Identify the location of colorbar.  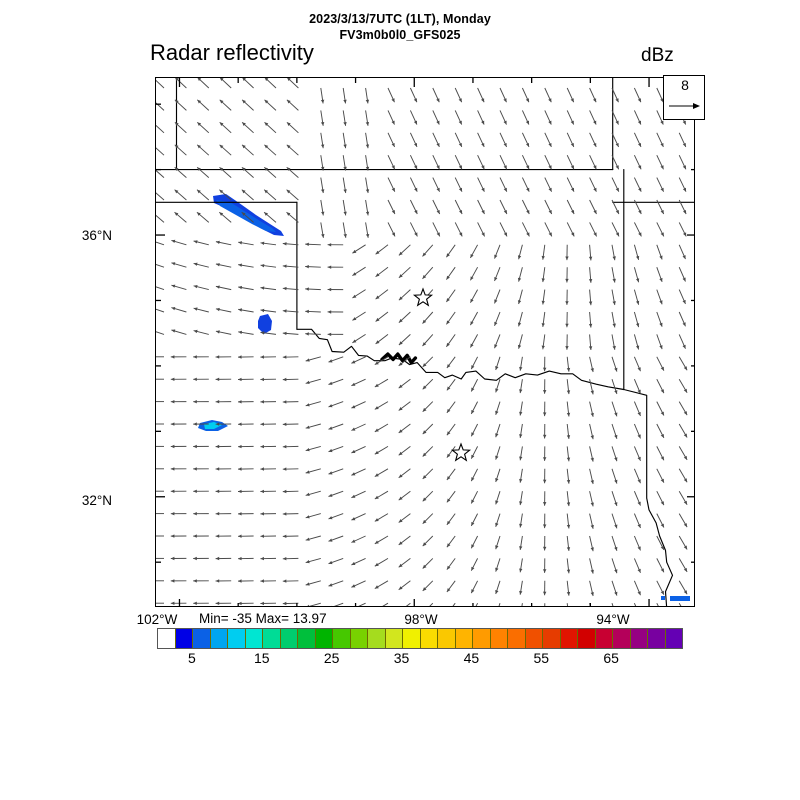
(420, 638).